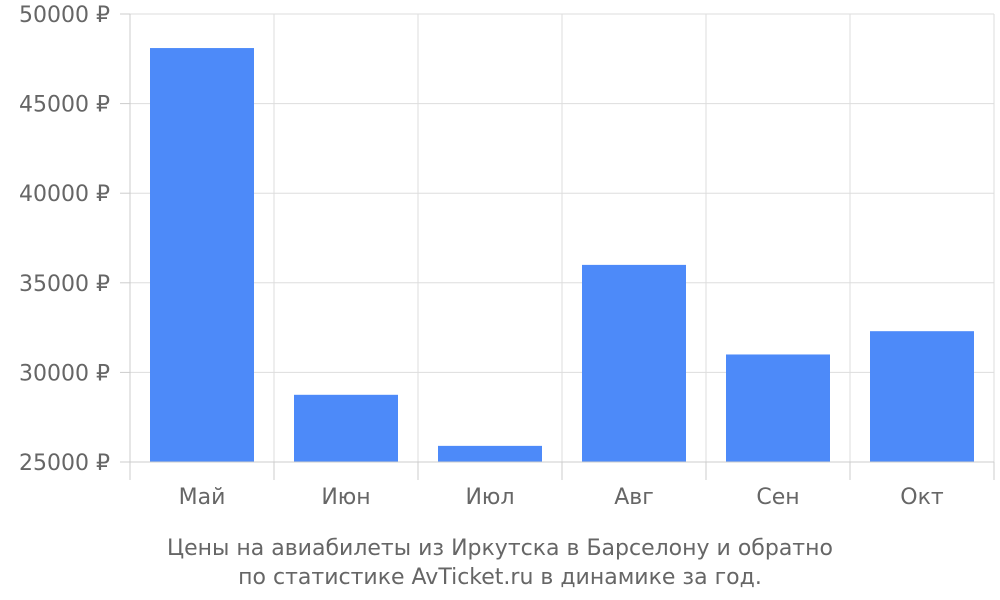 This screenshot has width=1000, height=600. I want to click on x-tick-labels: Май Июн Июл Авг Сен Окт, so click(561, 497).